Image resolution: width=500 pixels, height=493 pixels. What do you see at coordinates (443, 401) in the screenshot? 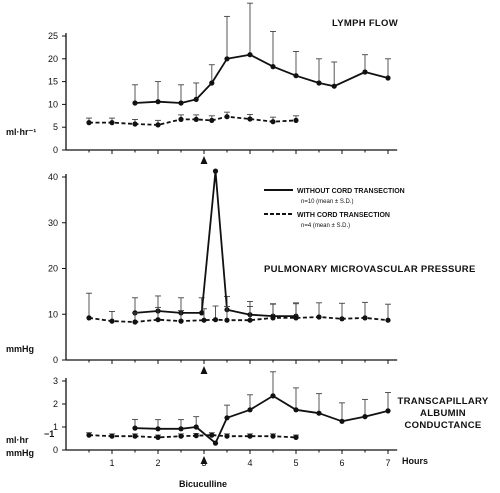
I see `panel-title-line-1: TRANSCAPILLARY` at bounding box center [443, 401].